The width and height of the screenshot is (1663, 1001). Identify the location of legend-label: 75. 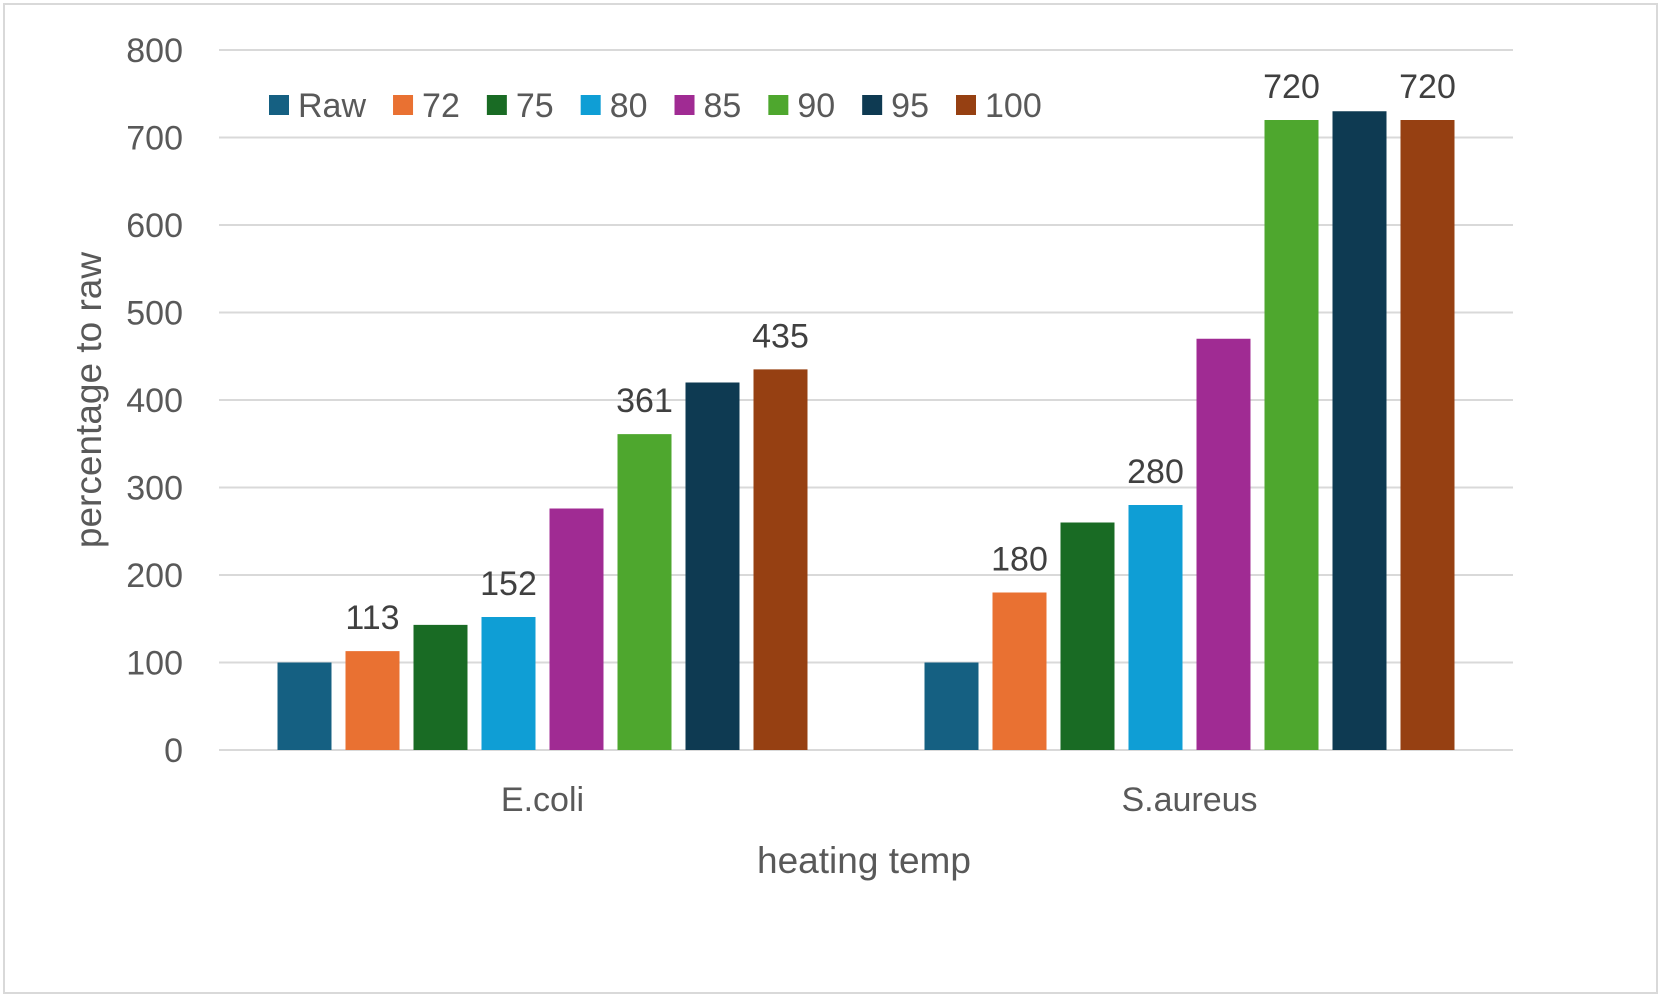
(535, 106).